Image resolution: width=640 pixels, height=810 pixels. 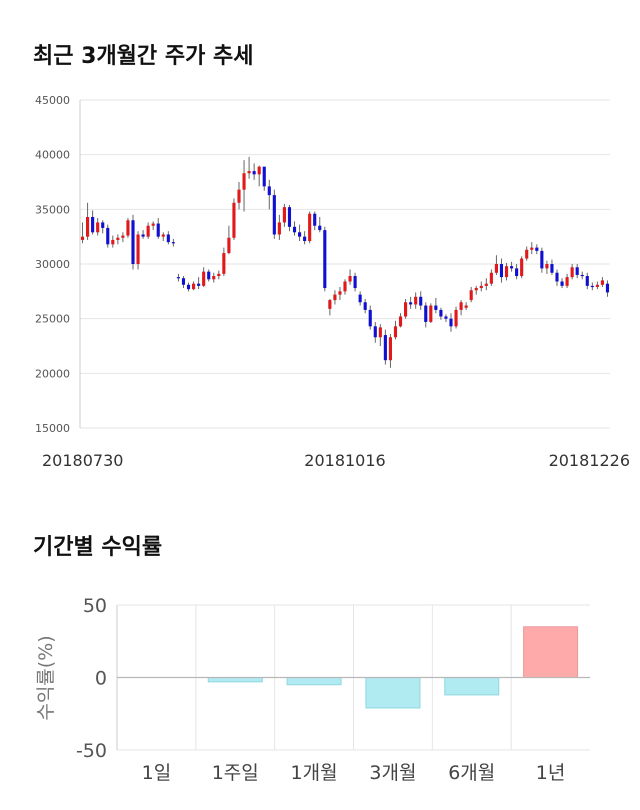 I want to click on y-tick-label: 20000, so click(x=52, y=373).